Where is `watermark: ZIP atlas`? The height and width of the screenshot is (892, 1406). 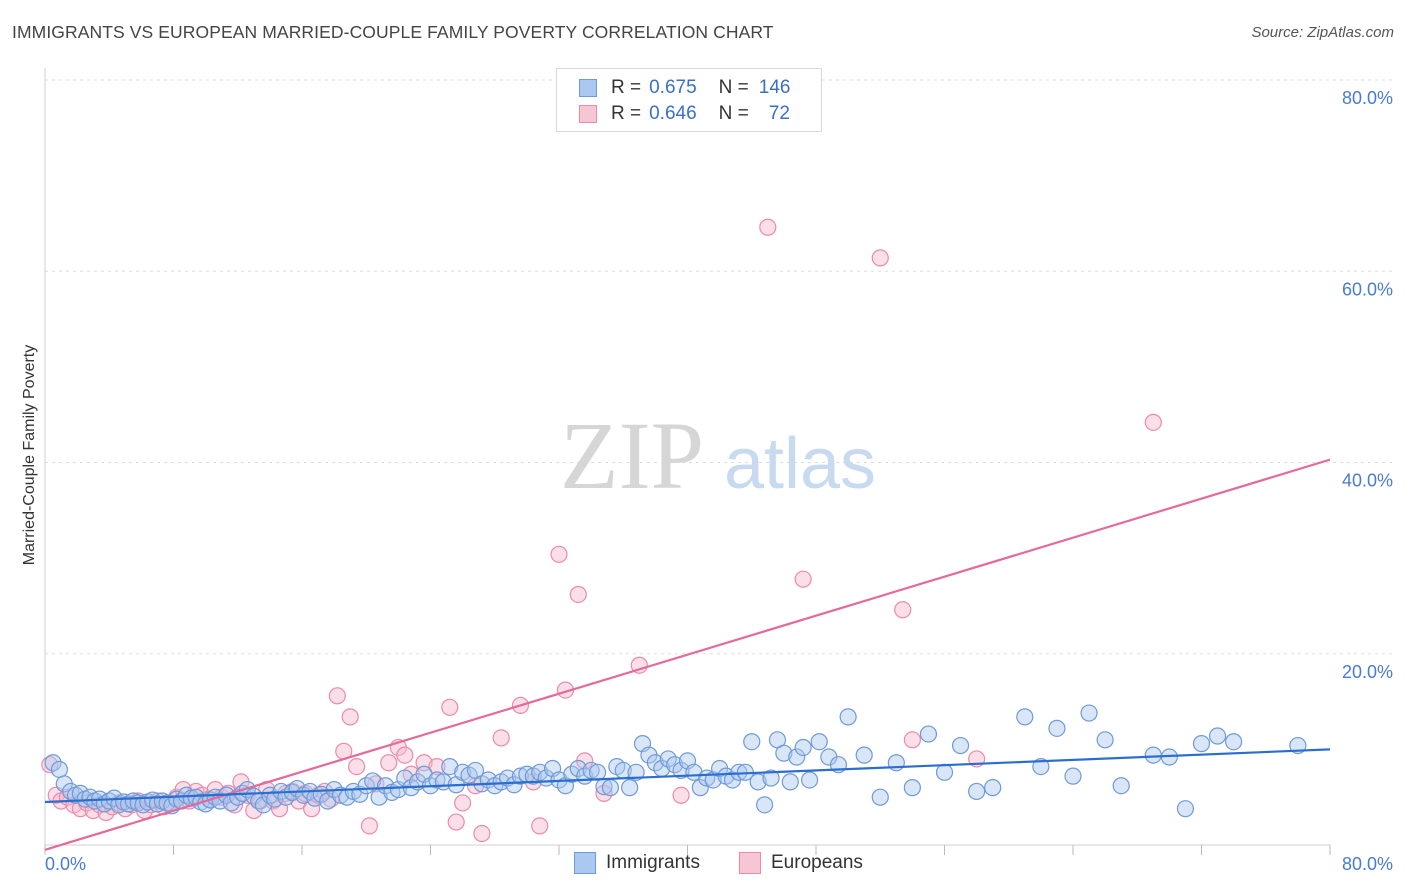
watermark: ZIP atlas is located at coordinates (718, 455).